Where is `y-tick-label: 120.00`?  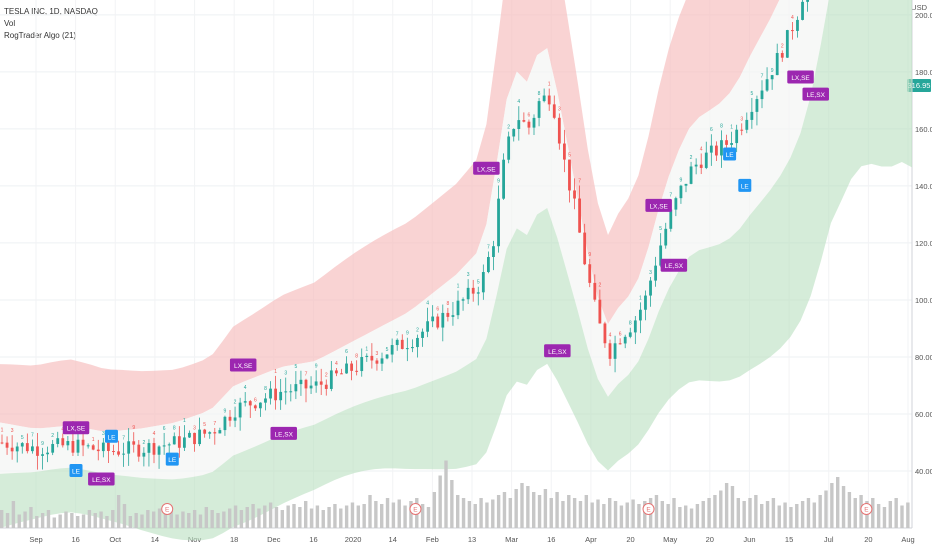
y-tick-label: 120.00 is located at coordinates (923, 243).